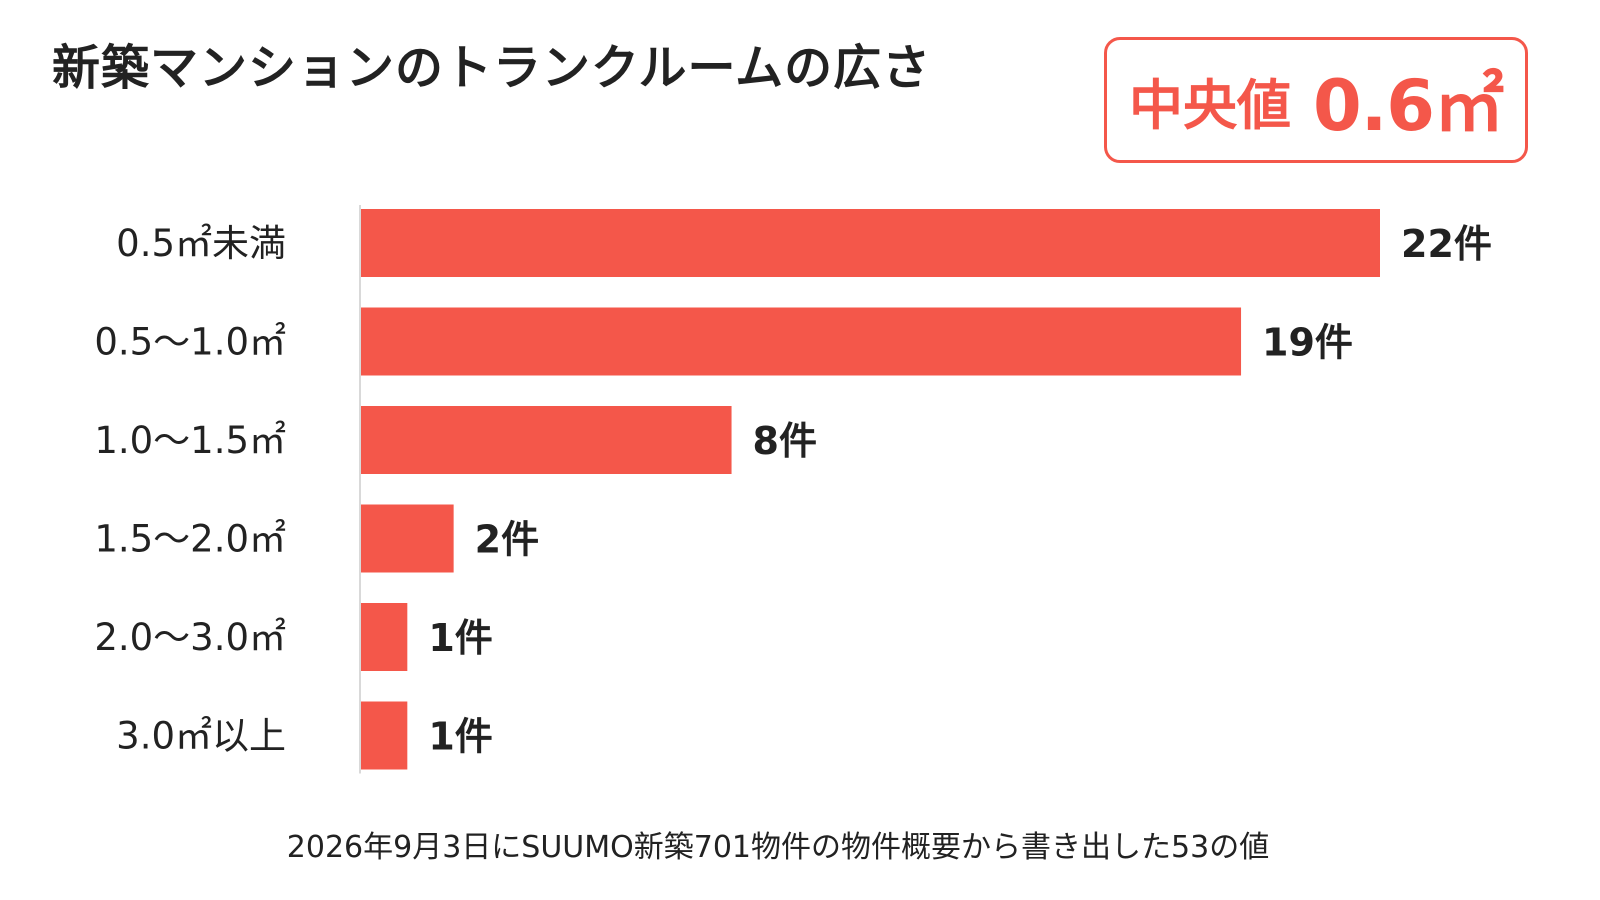 The height and width of the screenshot is (900, 1600). I want to click on value-label: 2件, so click(507, 540).